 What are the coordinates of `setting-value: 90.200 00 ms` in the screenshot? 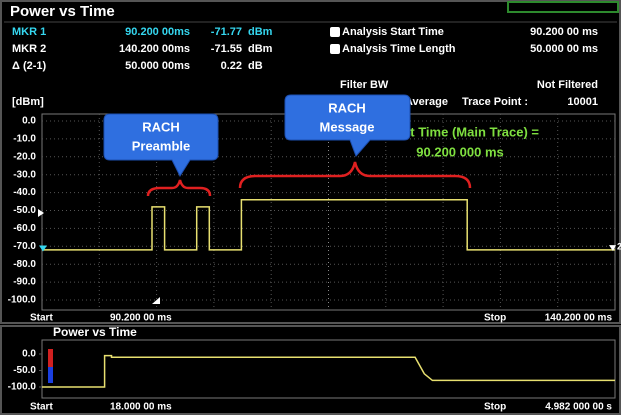 It's located at (564, 32).